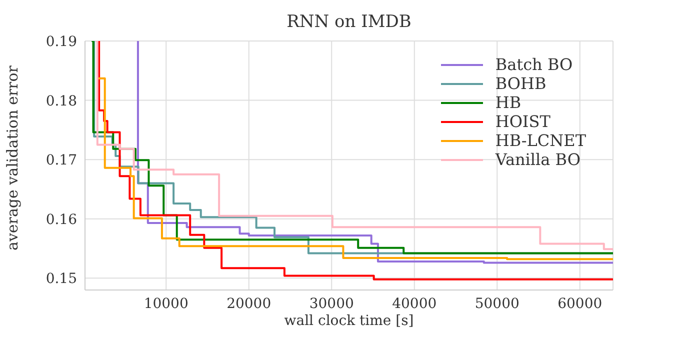 The image size is (676, 339). What do you see at coordinates (580, 304) in the screenshot?
I see `x-tick-label: 60000` at bounding box center [580, 304].